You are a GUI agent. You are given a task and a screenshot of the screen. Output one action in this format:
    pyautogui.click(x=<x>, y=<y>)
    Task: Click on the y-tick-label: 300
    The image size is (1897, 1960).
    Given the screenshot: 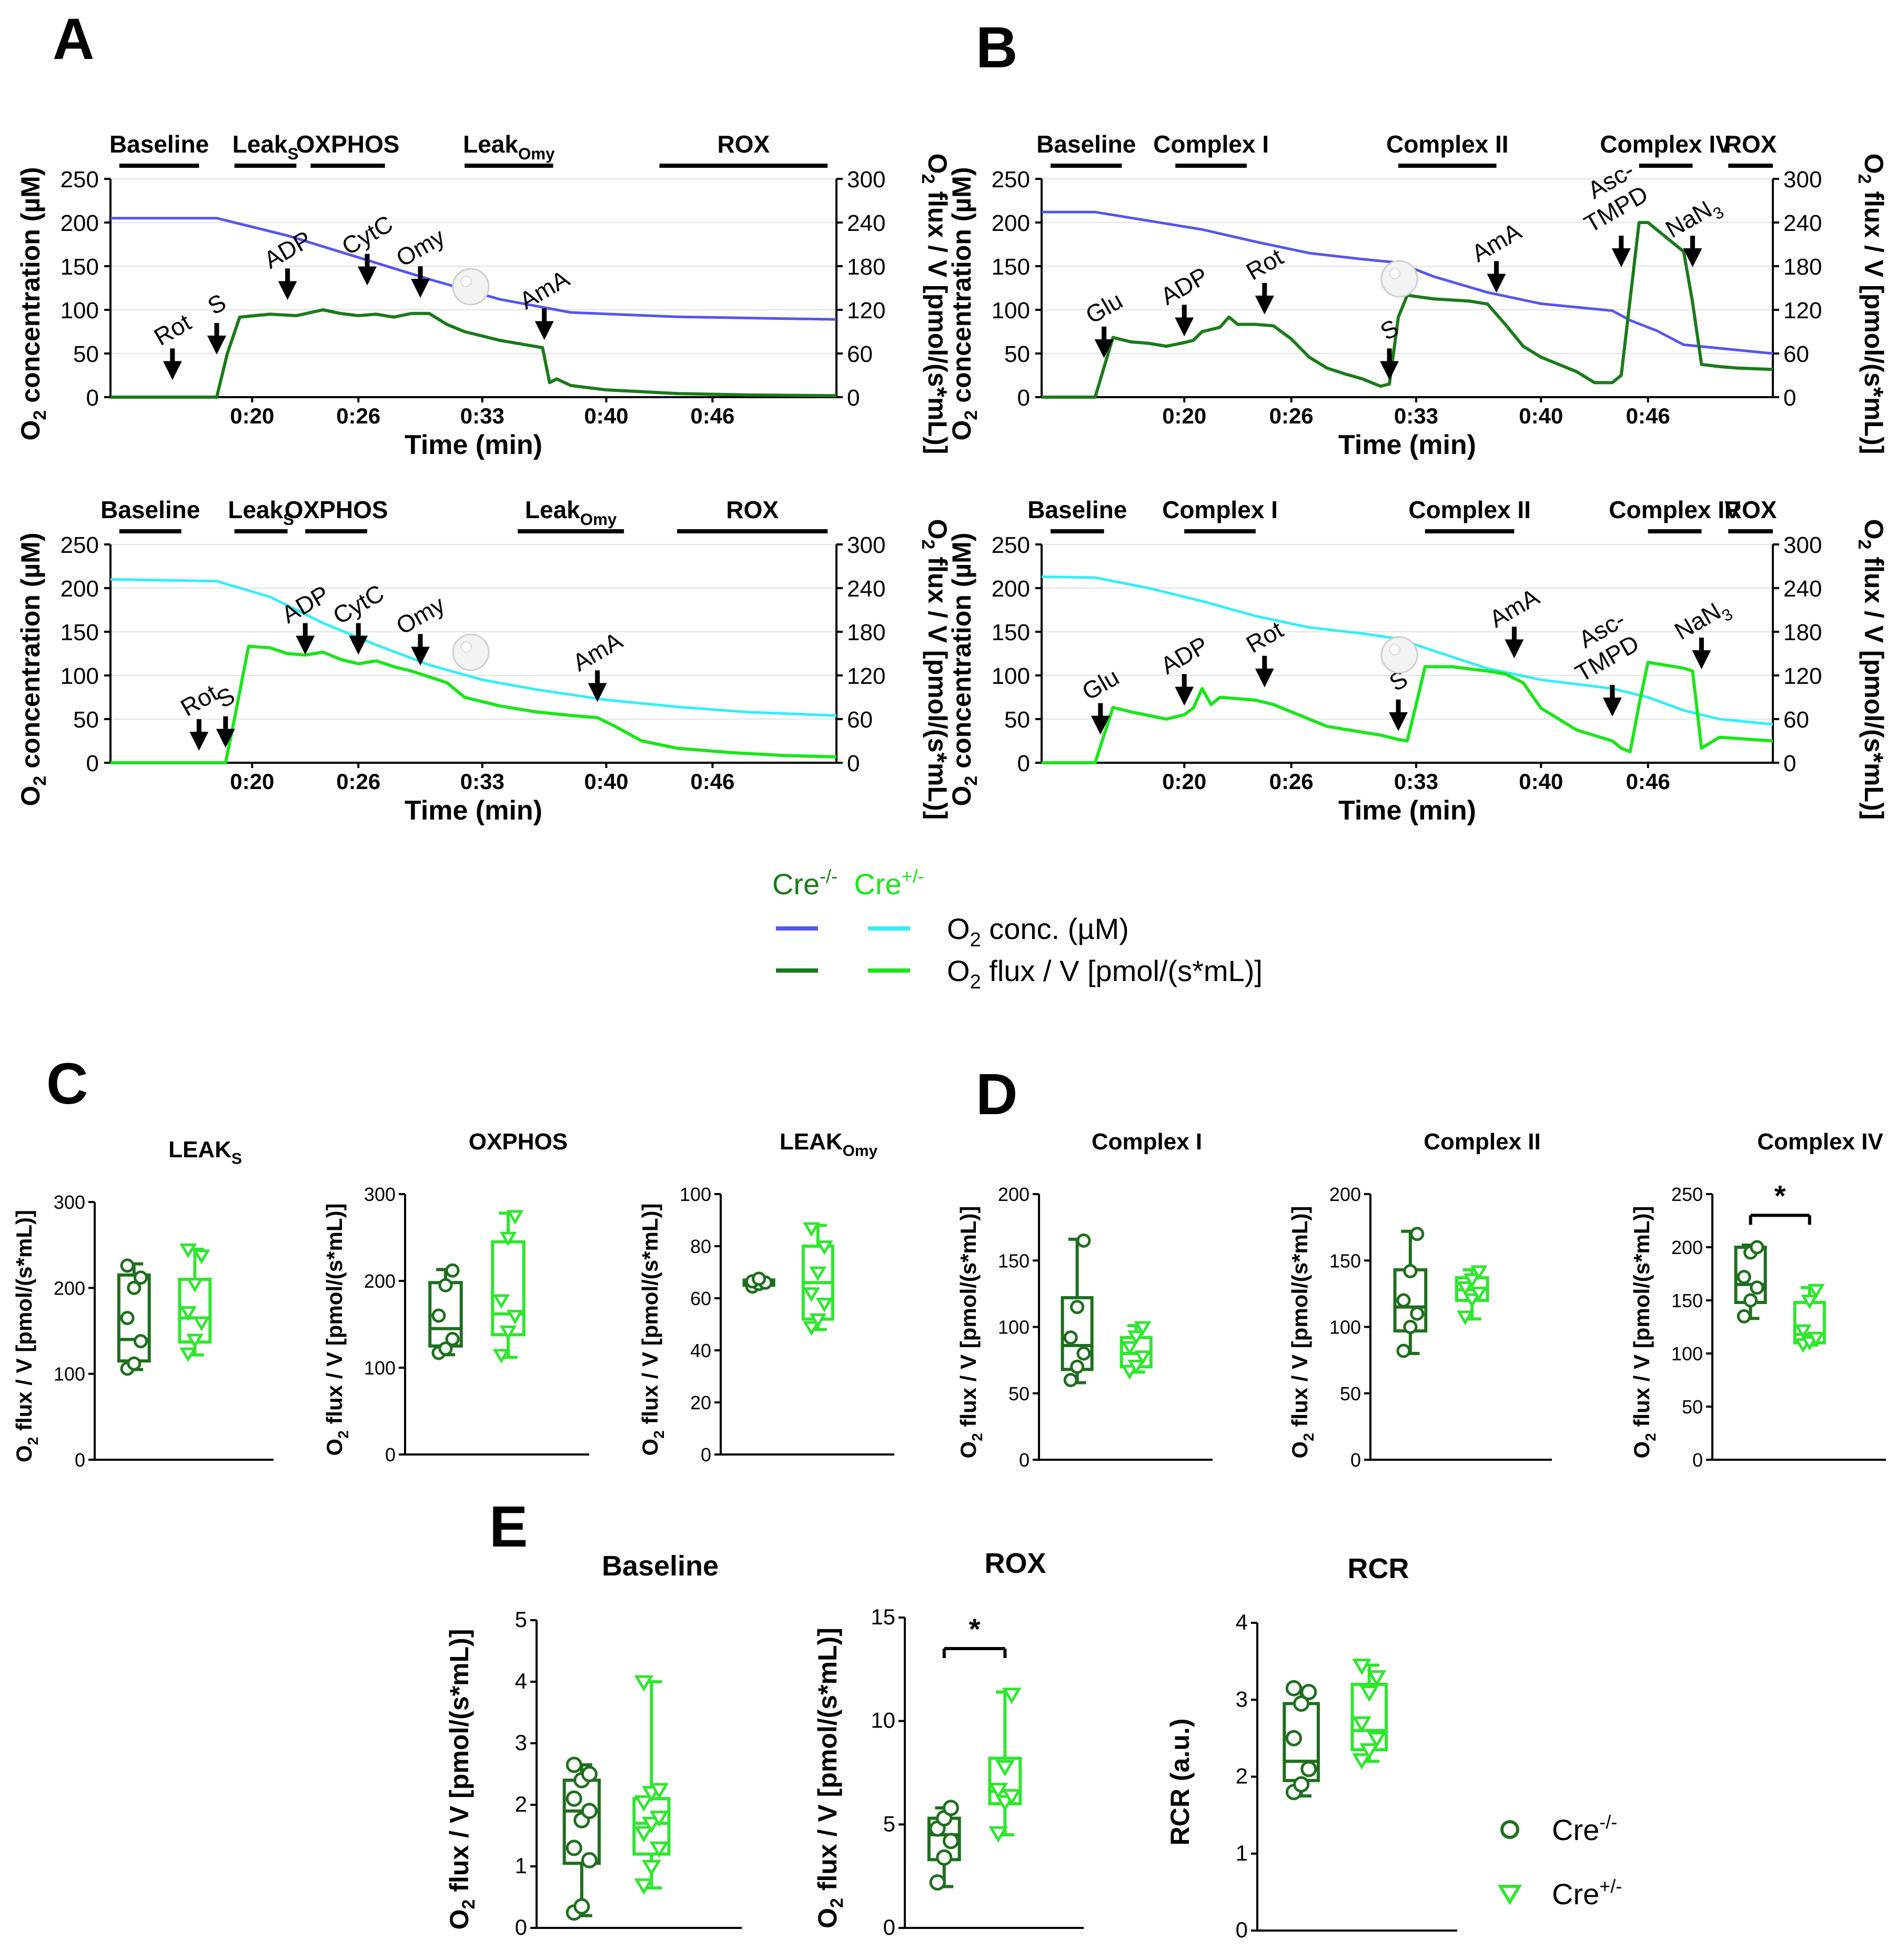 What is the action you would take?
    pyautogui.click(x=69, y=1202)
    